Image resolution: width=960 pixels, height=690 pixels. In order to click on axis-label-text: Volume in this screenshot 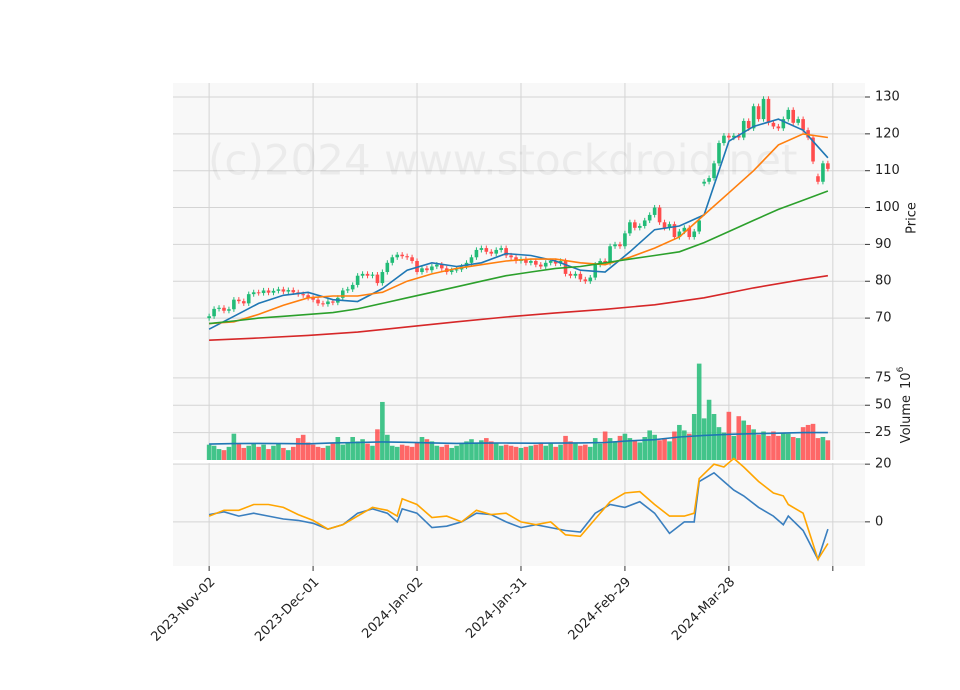, I will do `click(906, 419)`.